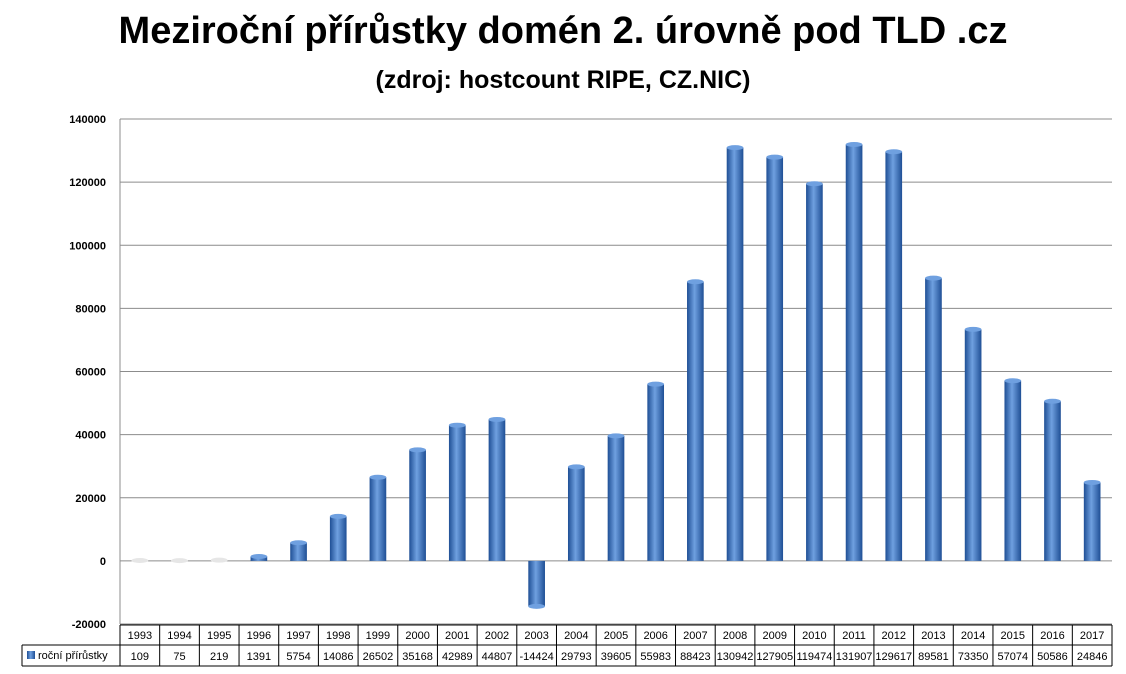 This screenshot has width=1126, height=674. I want to click on data-label: 88423, so click(695, 657).